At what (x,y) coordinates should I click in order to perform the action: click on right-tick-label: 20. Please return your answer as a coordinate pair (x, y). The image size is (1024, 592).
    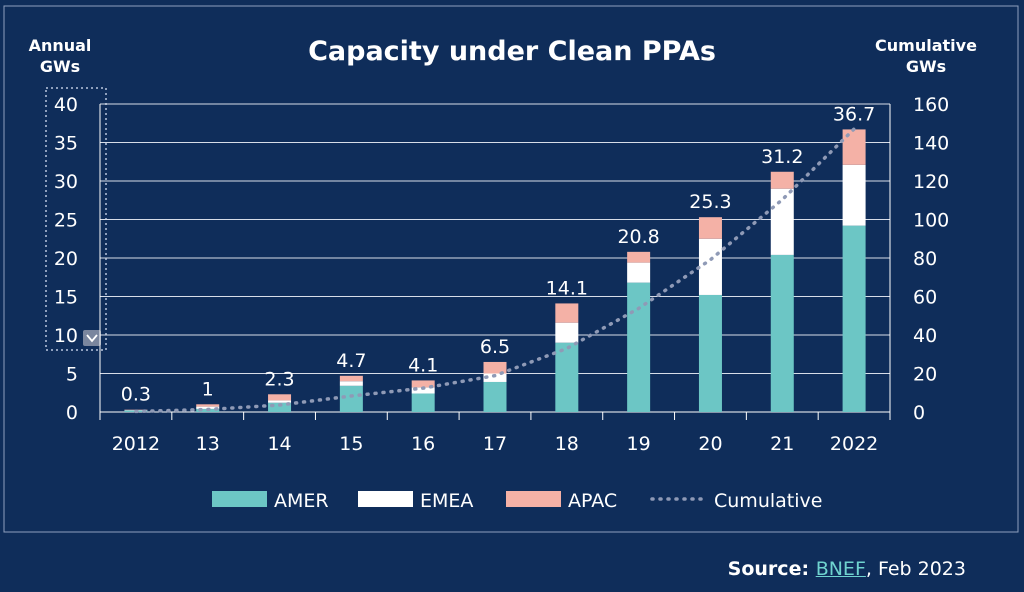
    Looking at the image, I should click on (925, 375).